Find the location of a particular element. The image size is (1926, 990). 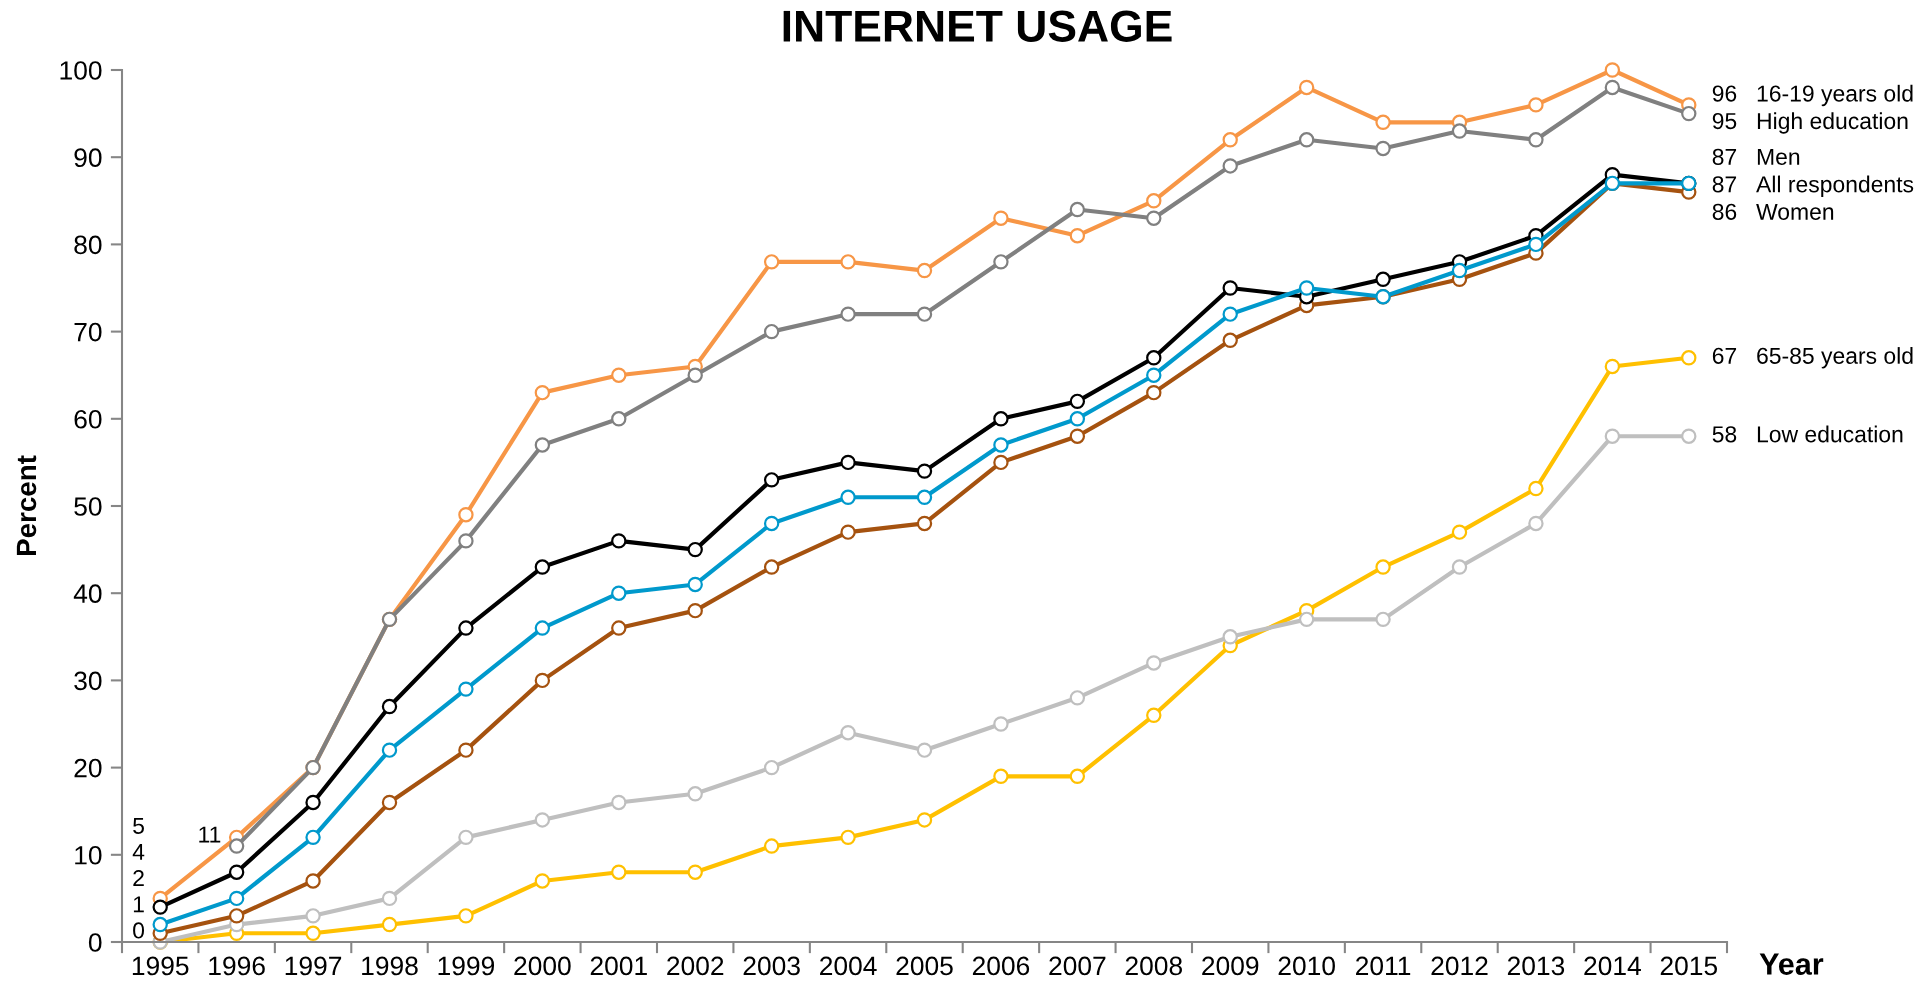

x-tick-label: 2001 is located at coordinates (618, 966).